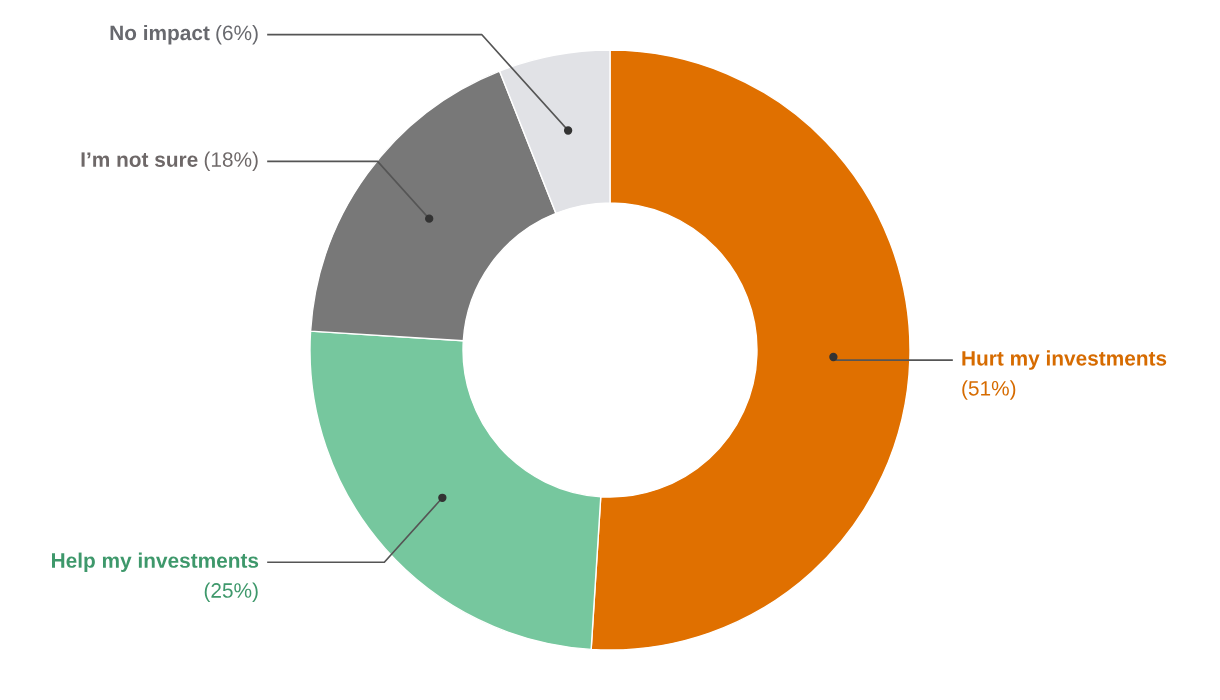 This screenshot has width=1220, height=700. Describe the element at coordinates (237, 34) in the screenshot. I see `data-label: (6%)` at that location.